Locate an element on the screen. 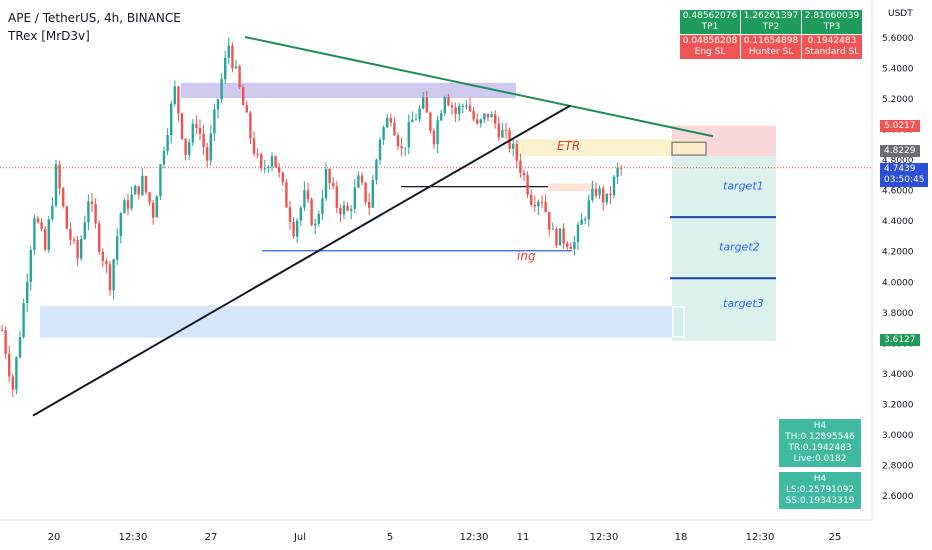  y-tick-label: 5.2000 is located at coordinates (898, 100).